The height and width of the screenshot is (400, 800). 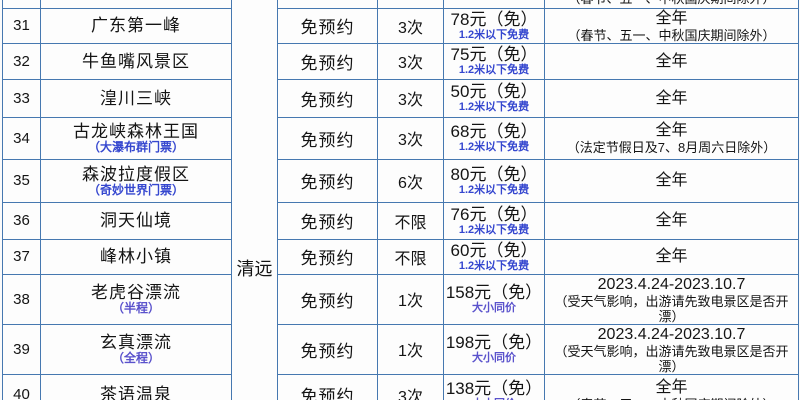 I want to click on price-value: 76元（免）, so click(x=494, y=214).